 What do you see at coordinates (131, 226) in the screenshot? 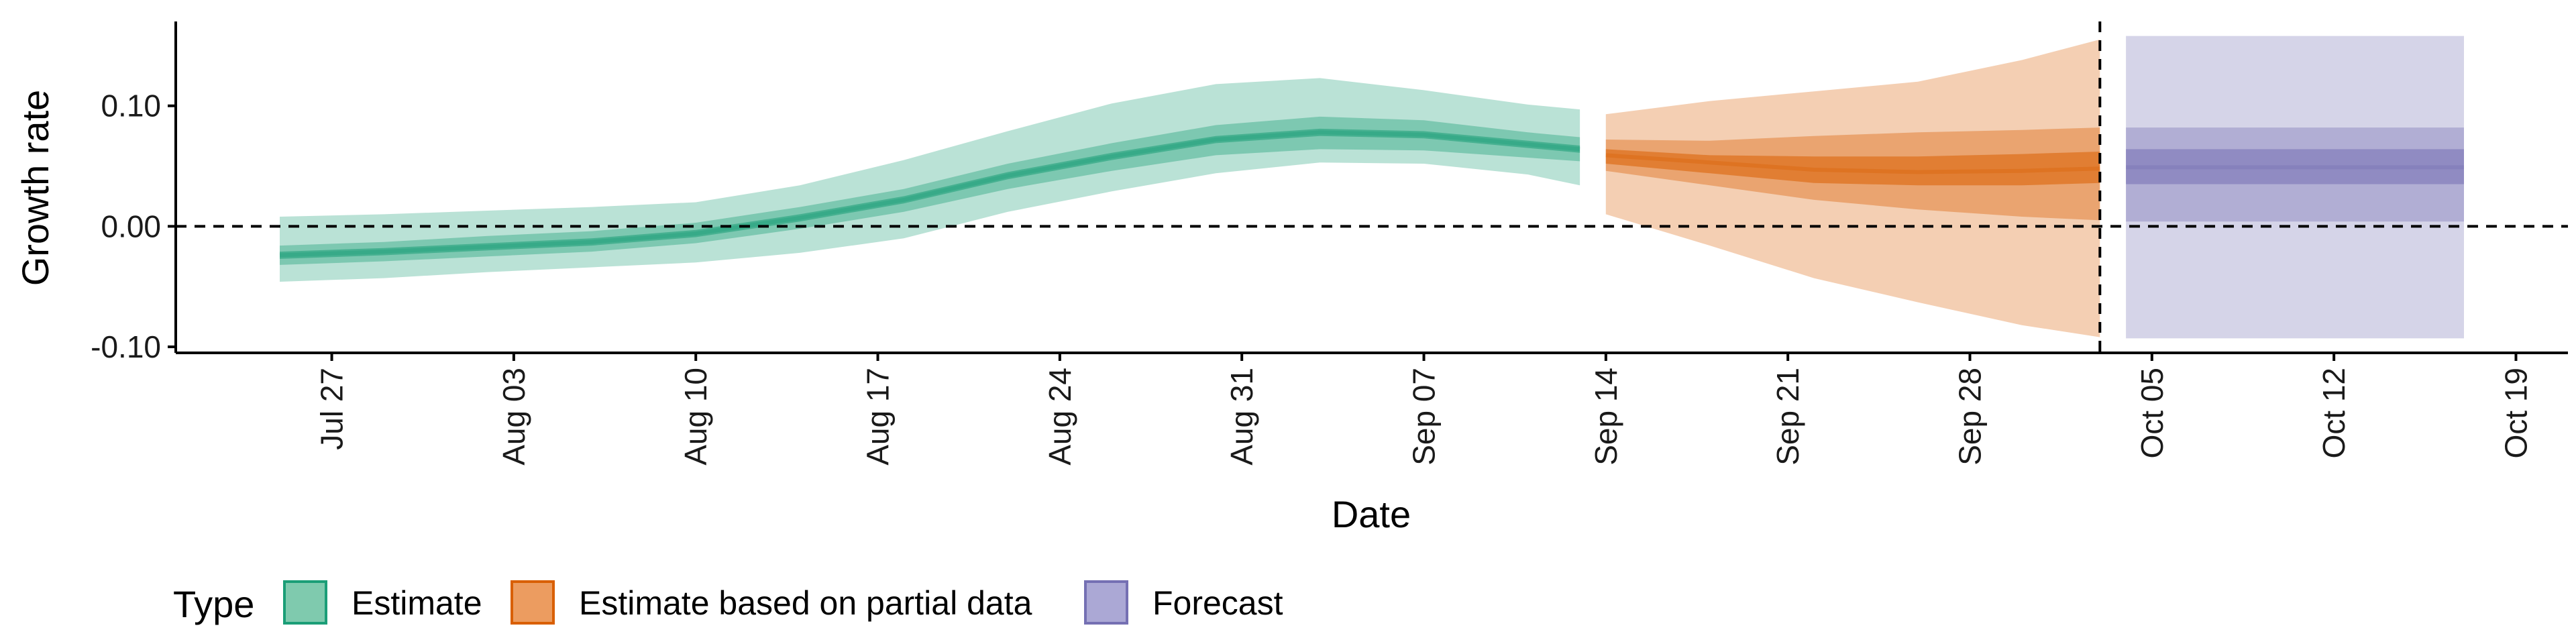
I see `y-tick-label: 0.00` at bounding box center [131, 226].